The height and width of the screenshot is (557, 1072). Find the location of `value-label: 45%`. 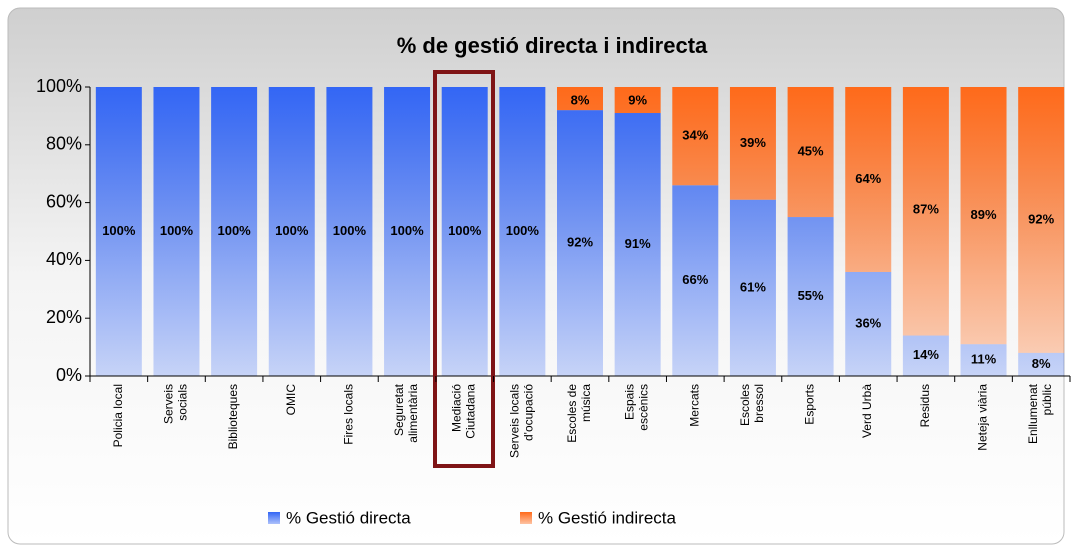

value-label: 45% is located at coordinates (811, 150).